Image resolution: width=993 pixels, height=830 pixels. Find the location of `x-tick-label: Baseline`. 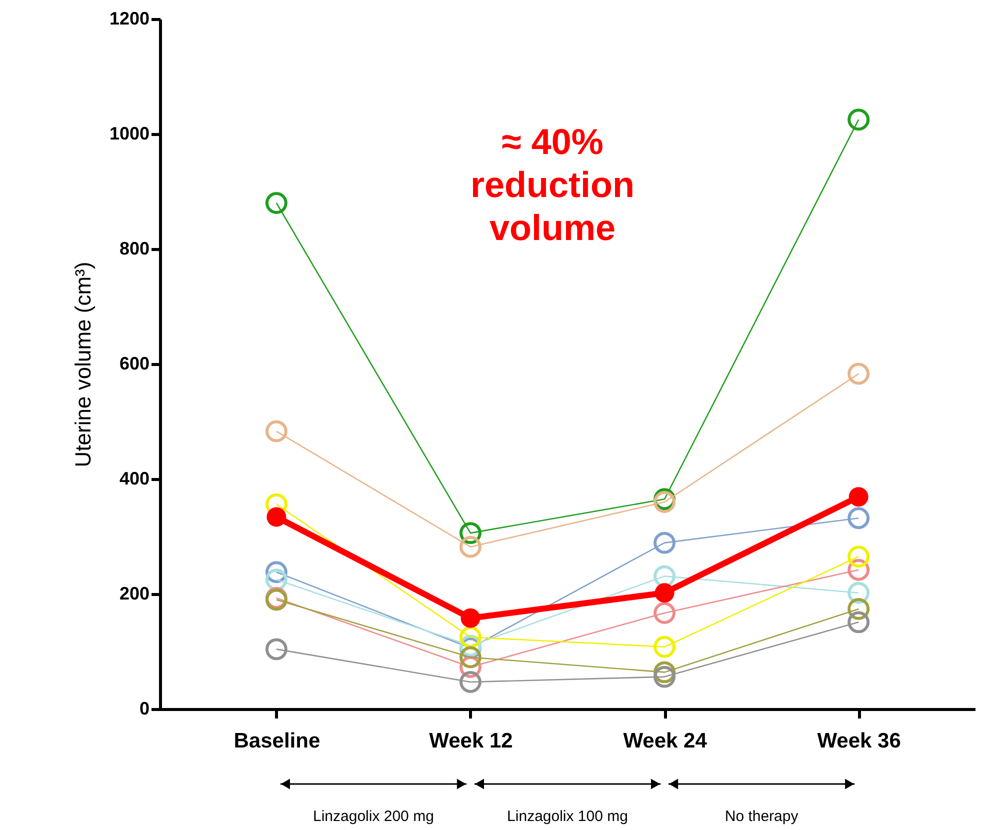

x-tick-label: Baseline is located at coordinates (277, 741).